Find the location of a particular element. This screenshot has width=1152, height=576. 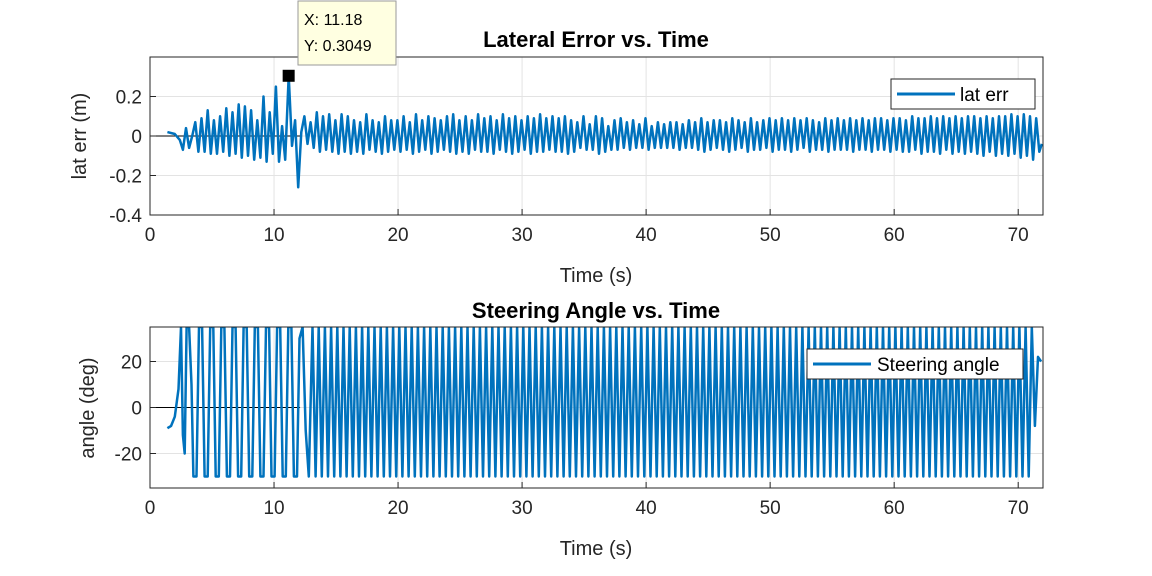

legend-entry-lat-err: lat err is located at coordinates (984, 95).